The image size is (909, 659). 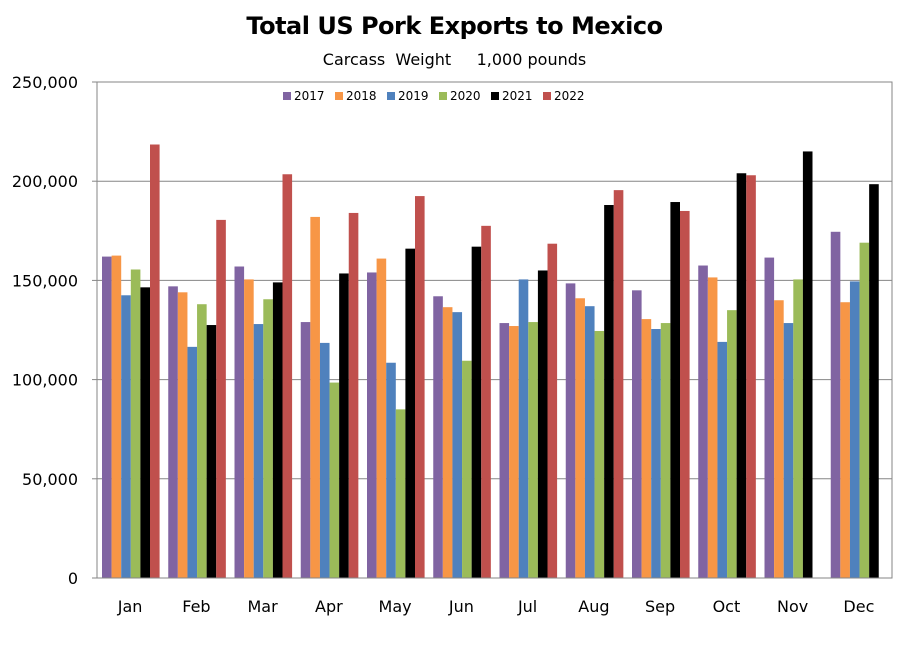 What do you see at coordinates (438, 437) in the screenshot?
I see `bar-jun-2017` at bounding box center [438, 437].